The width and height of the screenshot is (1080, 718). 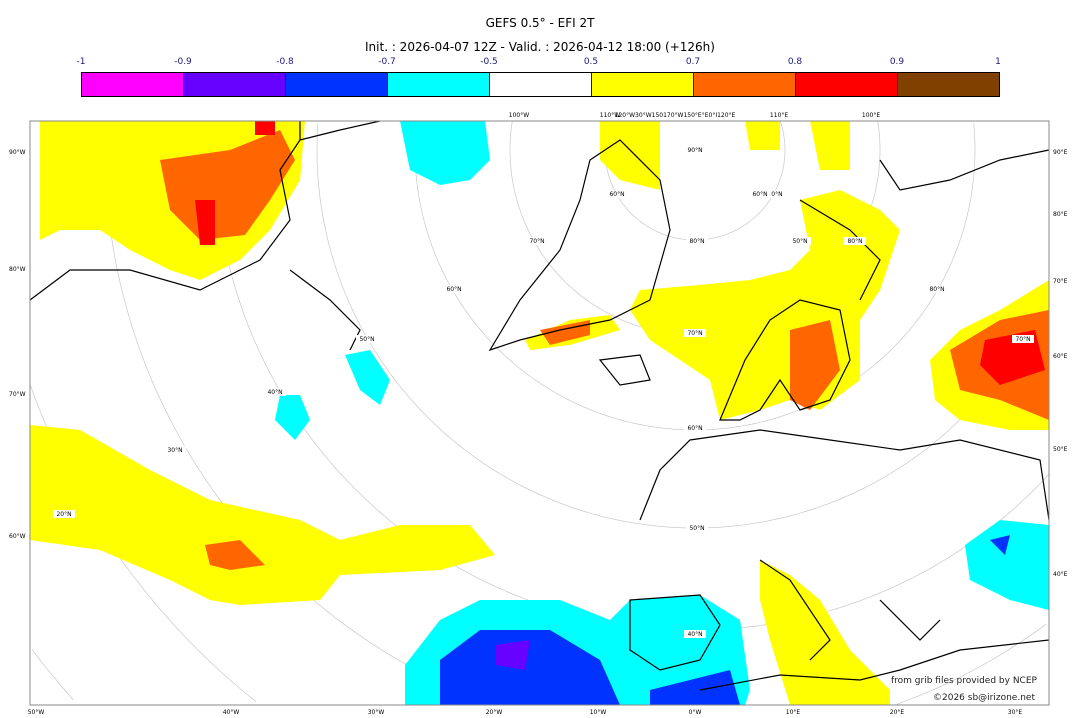 What do you see at coordinates (81, 62) in the screenshot?
I see `colorbar-tick: -1` at bounding box center [81, 62].